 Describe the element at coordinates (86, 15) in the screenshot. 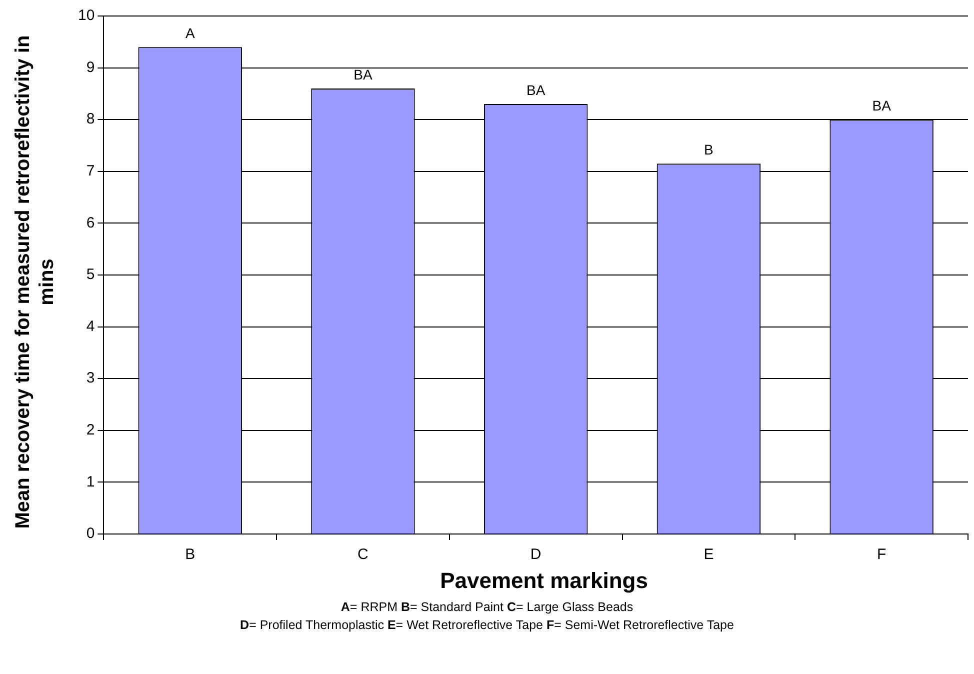

I see `y-tick-label: 10` at that location.